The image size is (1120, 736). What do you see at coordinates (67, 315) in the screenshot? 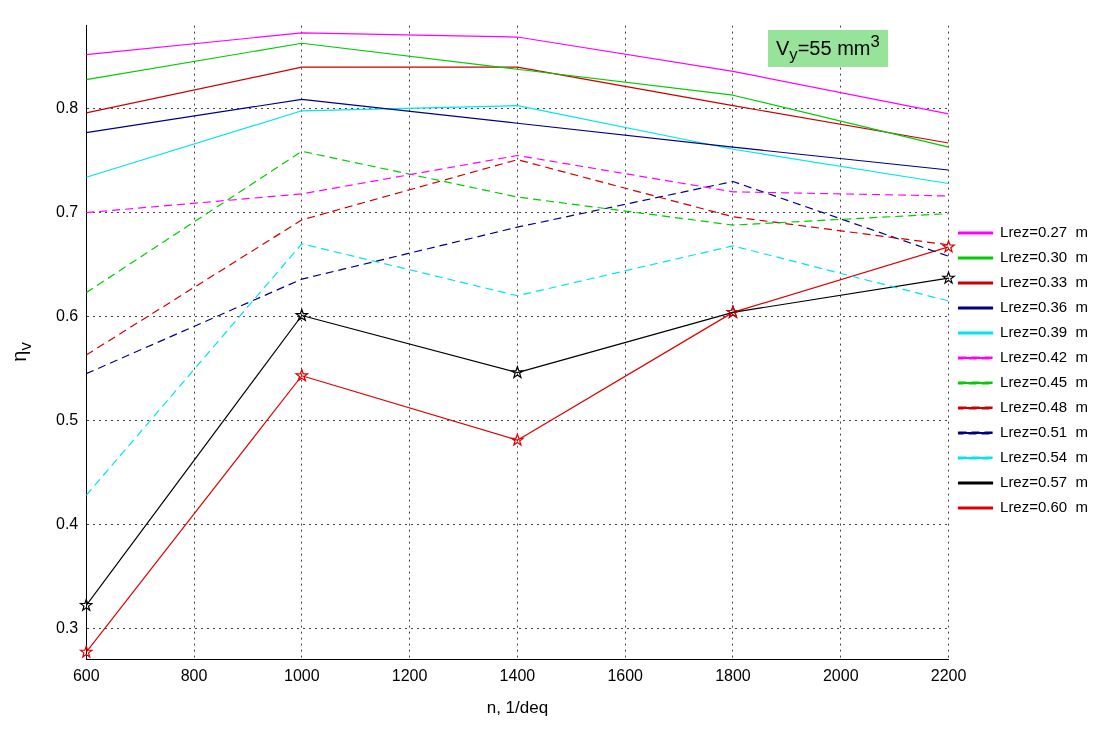
I see `y-tick-label: 0.6` at bounding box center [67, 315].